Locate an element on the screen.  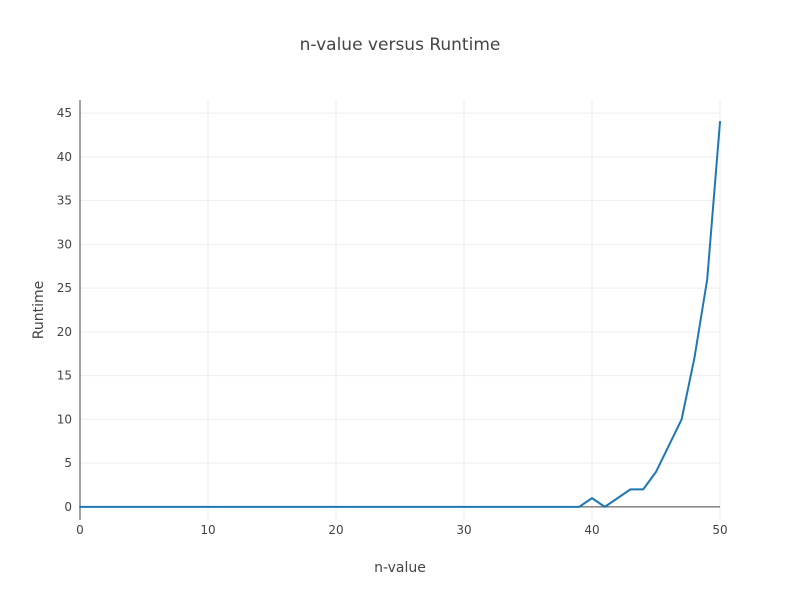
y-tick-label: 5 is located at coordinates (68, 463).